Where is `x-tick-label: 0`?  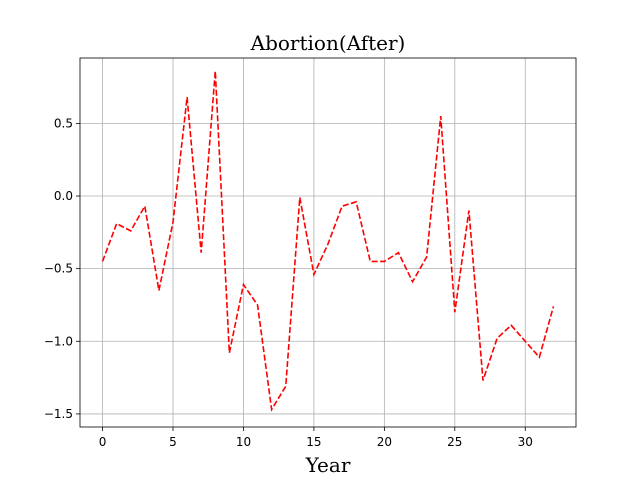
x-tick-label: 0 is located at coordinates (103, 442).